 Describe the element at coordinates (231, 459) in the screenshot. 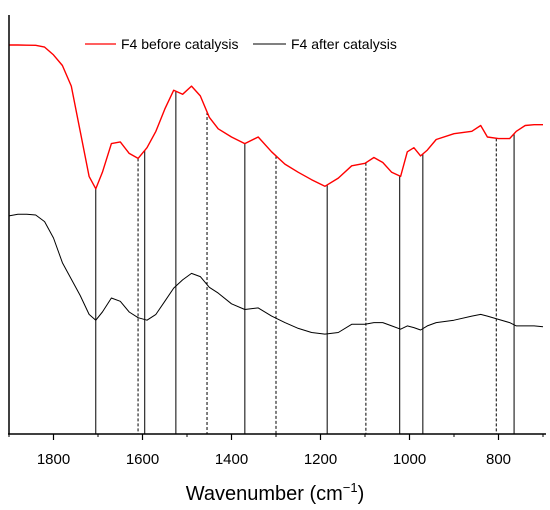

I see `x-tick-label: 1400` at that location.